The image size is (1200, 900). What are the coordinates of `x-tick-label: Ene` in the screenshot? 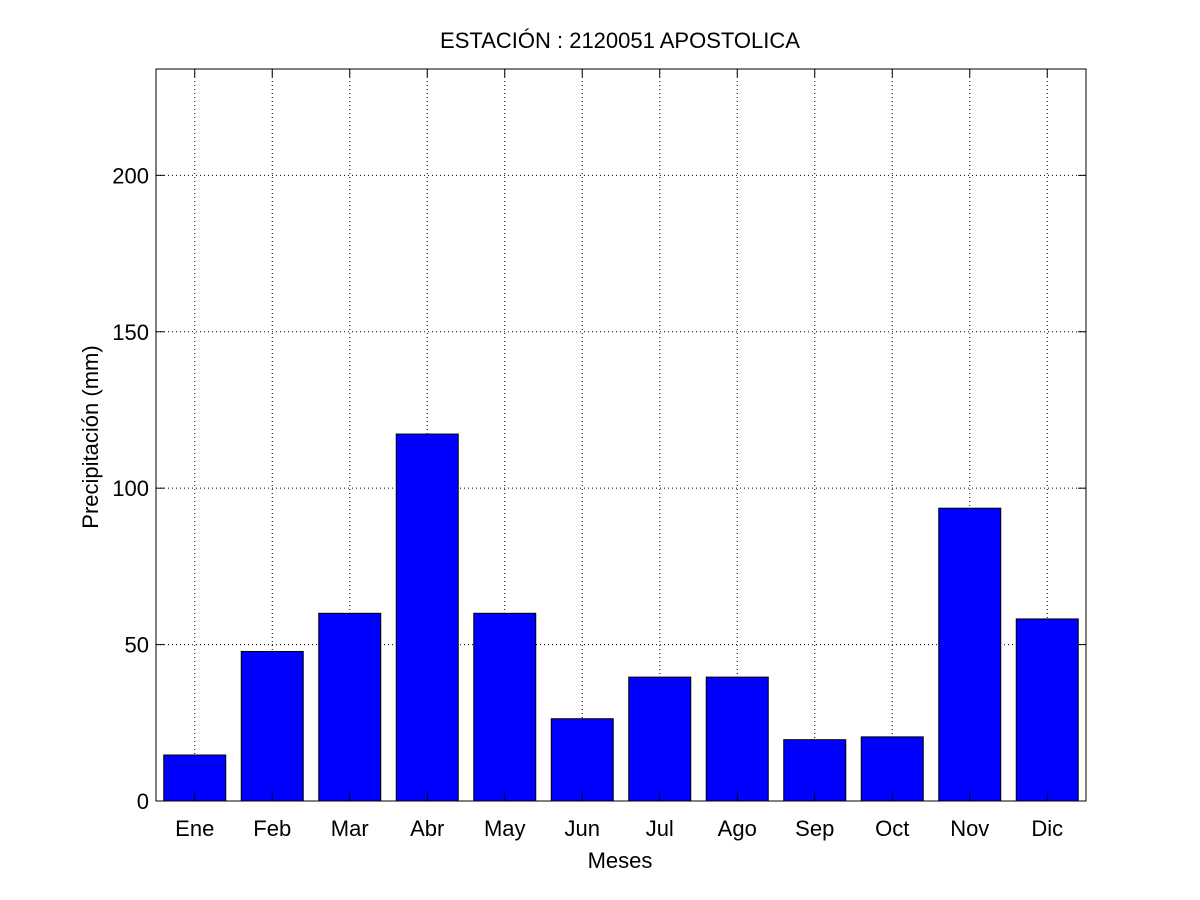 It's located at (194, 828).